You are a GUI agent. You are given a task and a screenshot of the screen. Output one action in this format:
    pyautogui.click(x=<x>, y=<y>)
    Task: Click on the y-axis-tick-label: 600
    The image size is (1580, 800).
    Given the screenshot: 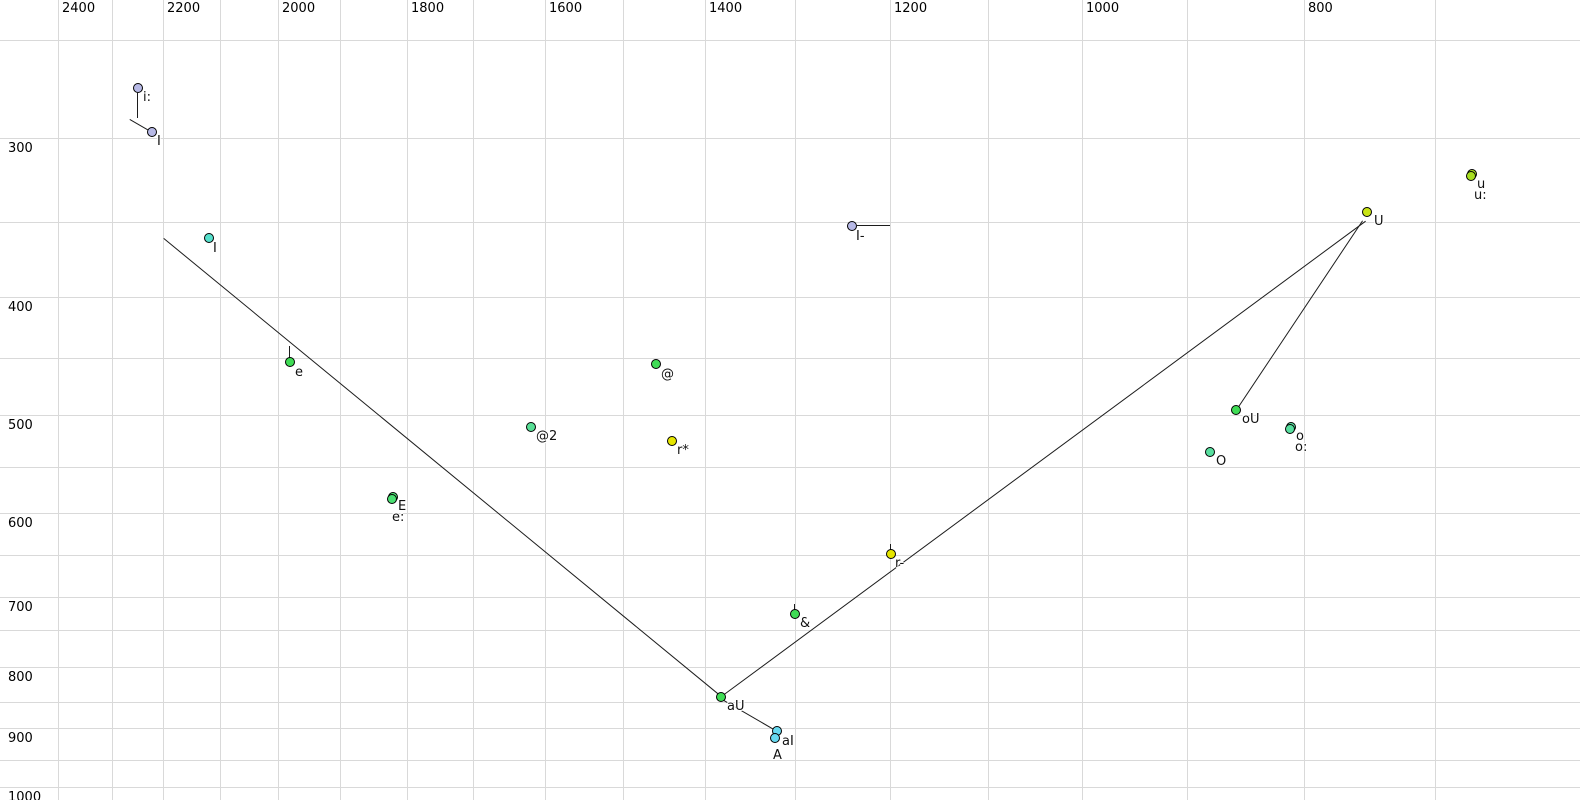 What is the action you would take?
    pyautogui.click(x=20, y=523)
    